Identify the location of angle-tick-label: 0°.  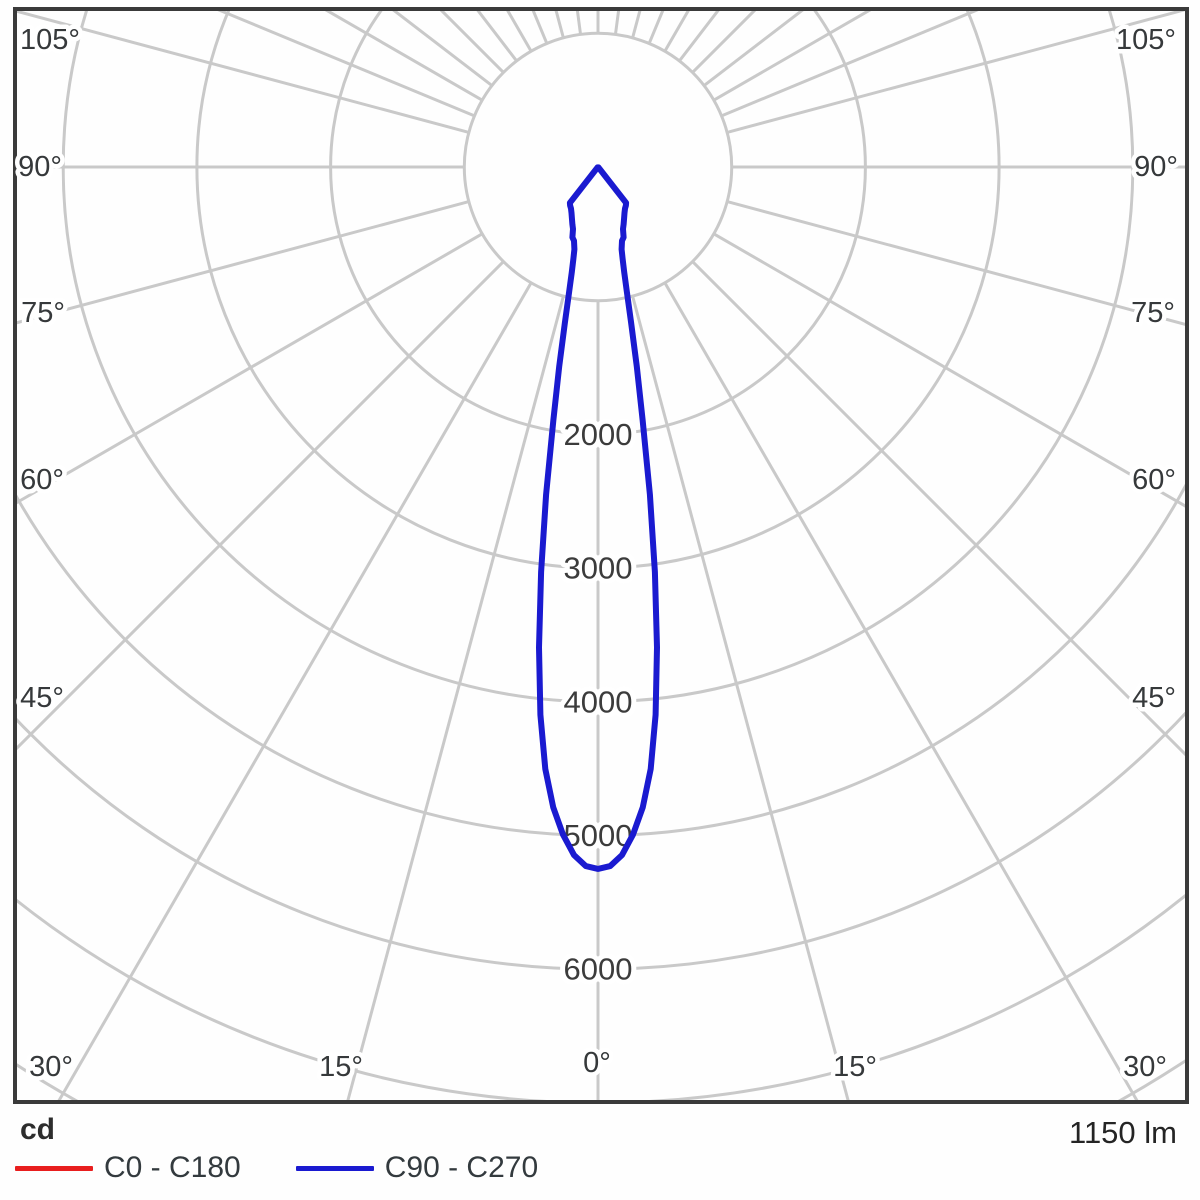
(597, 1063).